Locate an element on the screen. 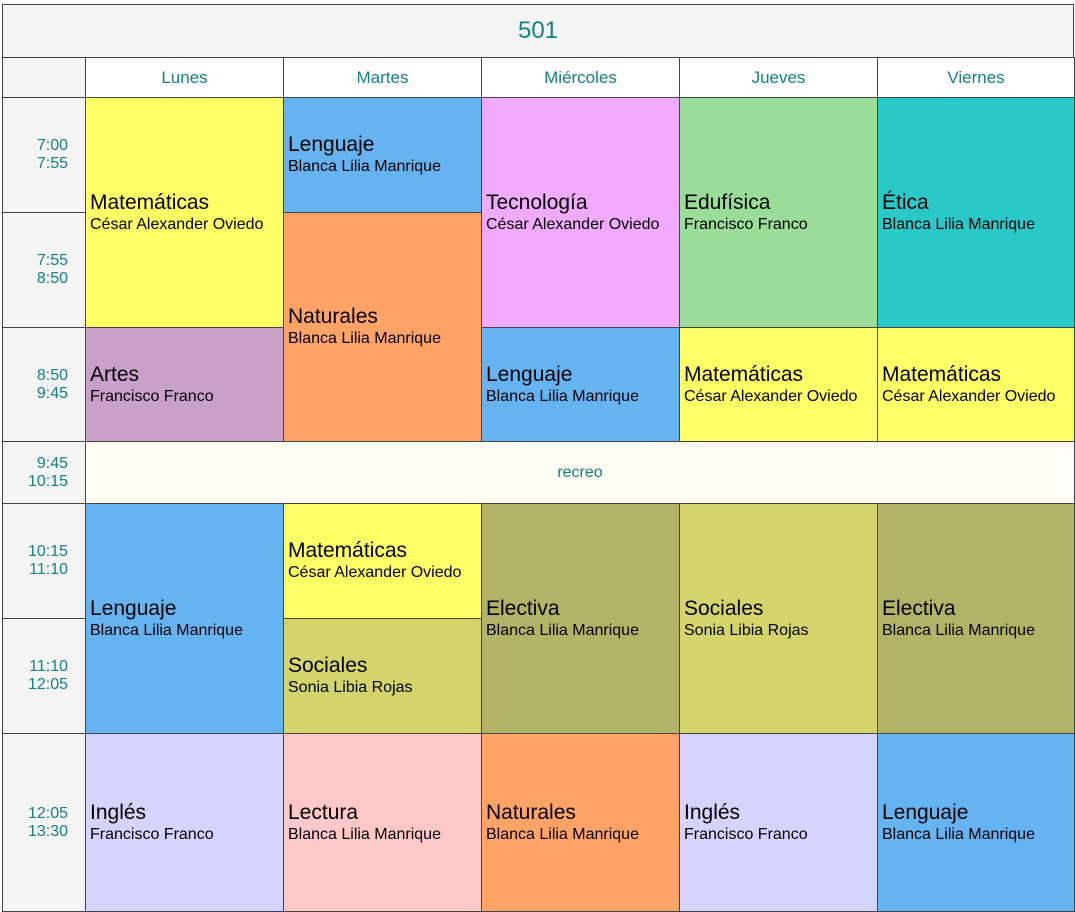 This screenshot has width=1075, height=912. time-start: 10:15 is located at coordinates (44, 552).